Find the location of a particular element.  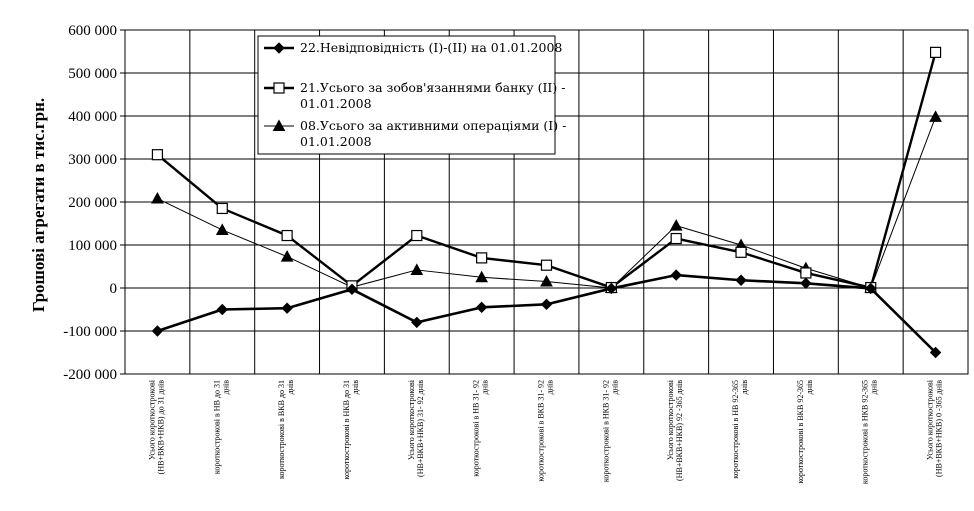

x-tick-label: короткострокові в НКВ 31- 92 днів is located at coordinates (610, 431).